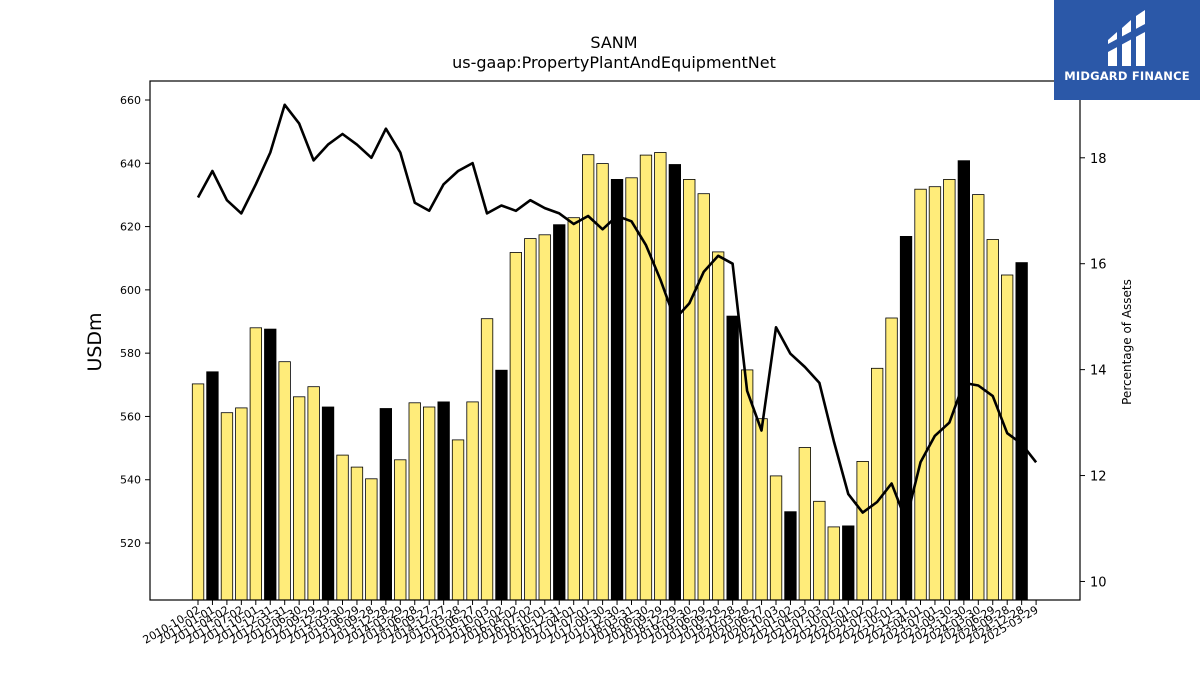 The height and width of the screenshot is (675, 1200). Describe the element at coordinates (1098, 582) in the screenshot. I see `y2-tick-label: 10` at that location.